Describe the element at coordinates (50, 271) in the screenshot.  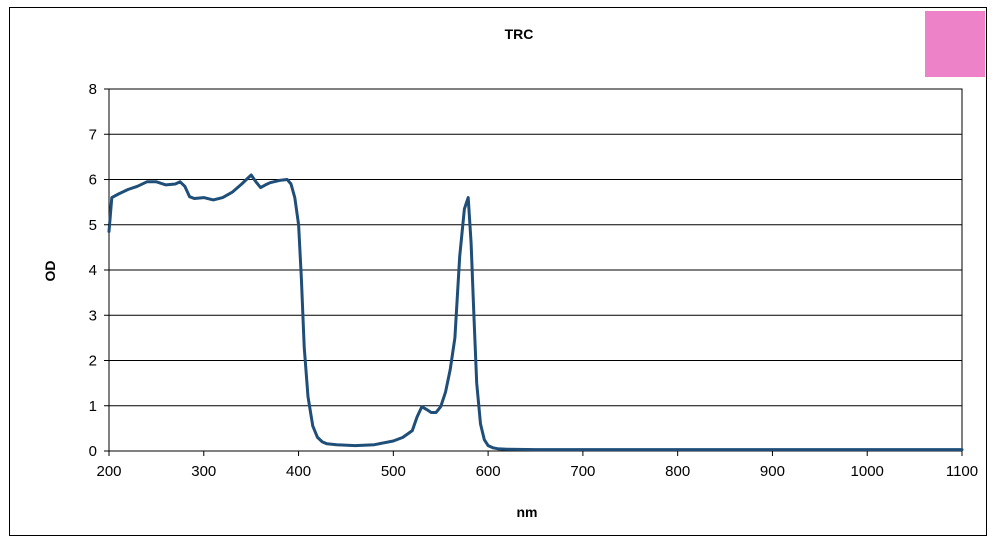
I see `y-axis-title: OD` at that location.